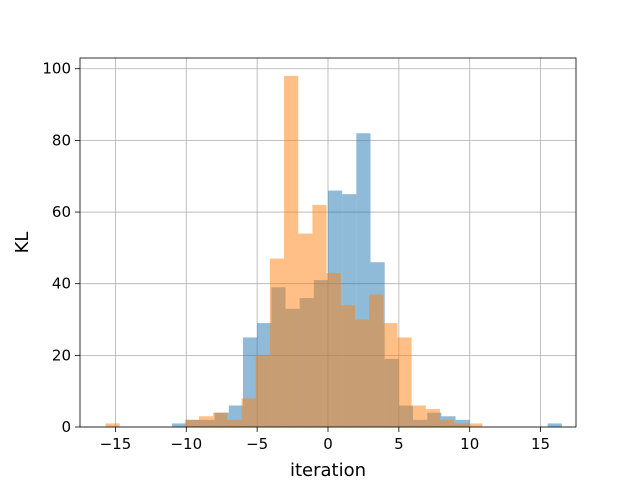 Image resolution: width=640 pixels, height=480 pixels. What do you see at coordinates (469, 444) in the screenshot?
I see `x-tick-label: 10` at bounding box center [469, 444].